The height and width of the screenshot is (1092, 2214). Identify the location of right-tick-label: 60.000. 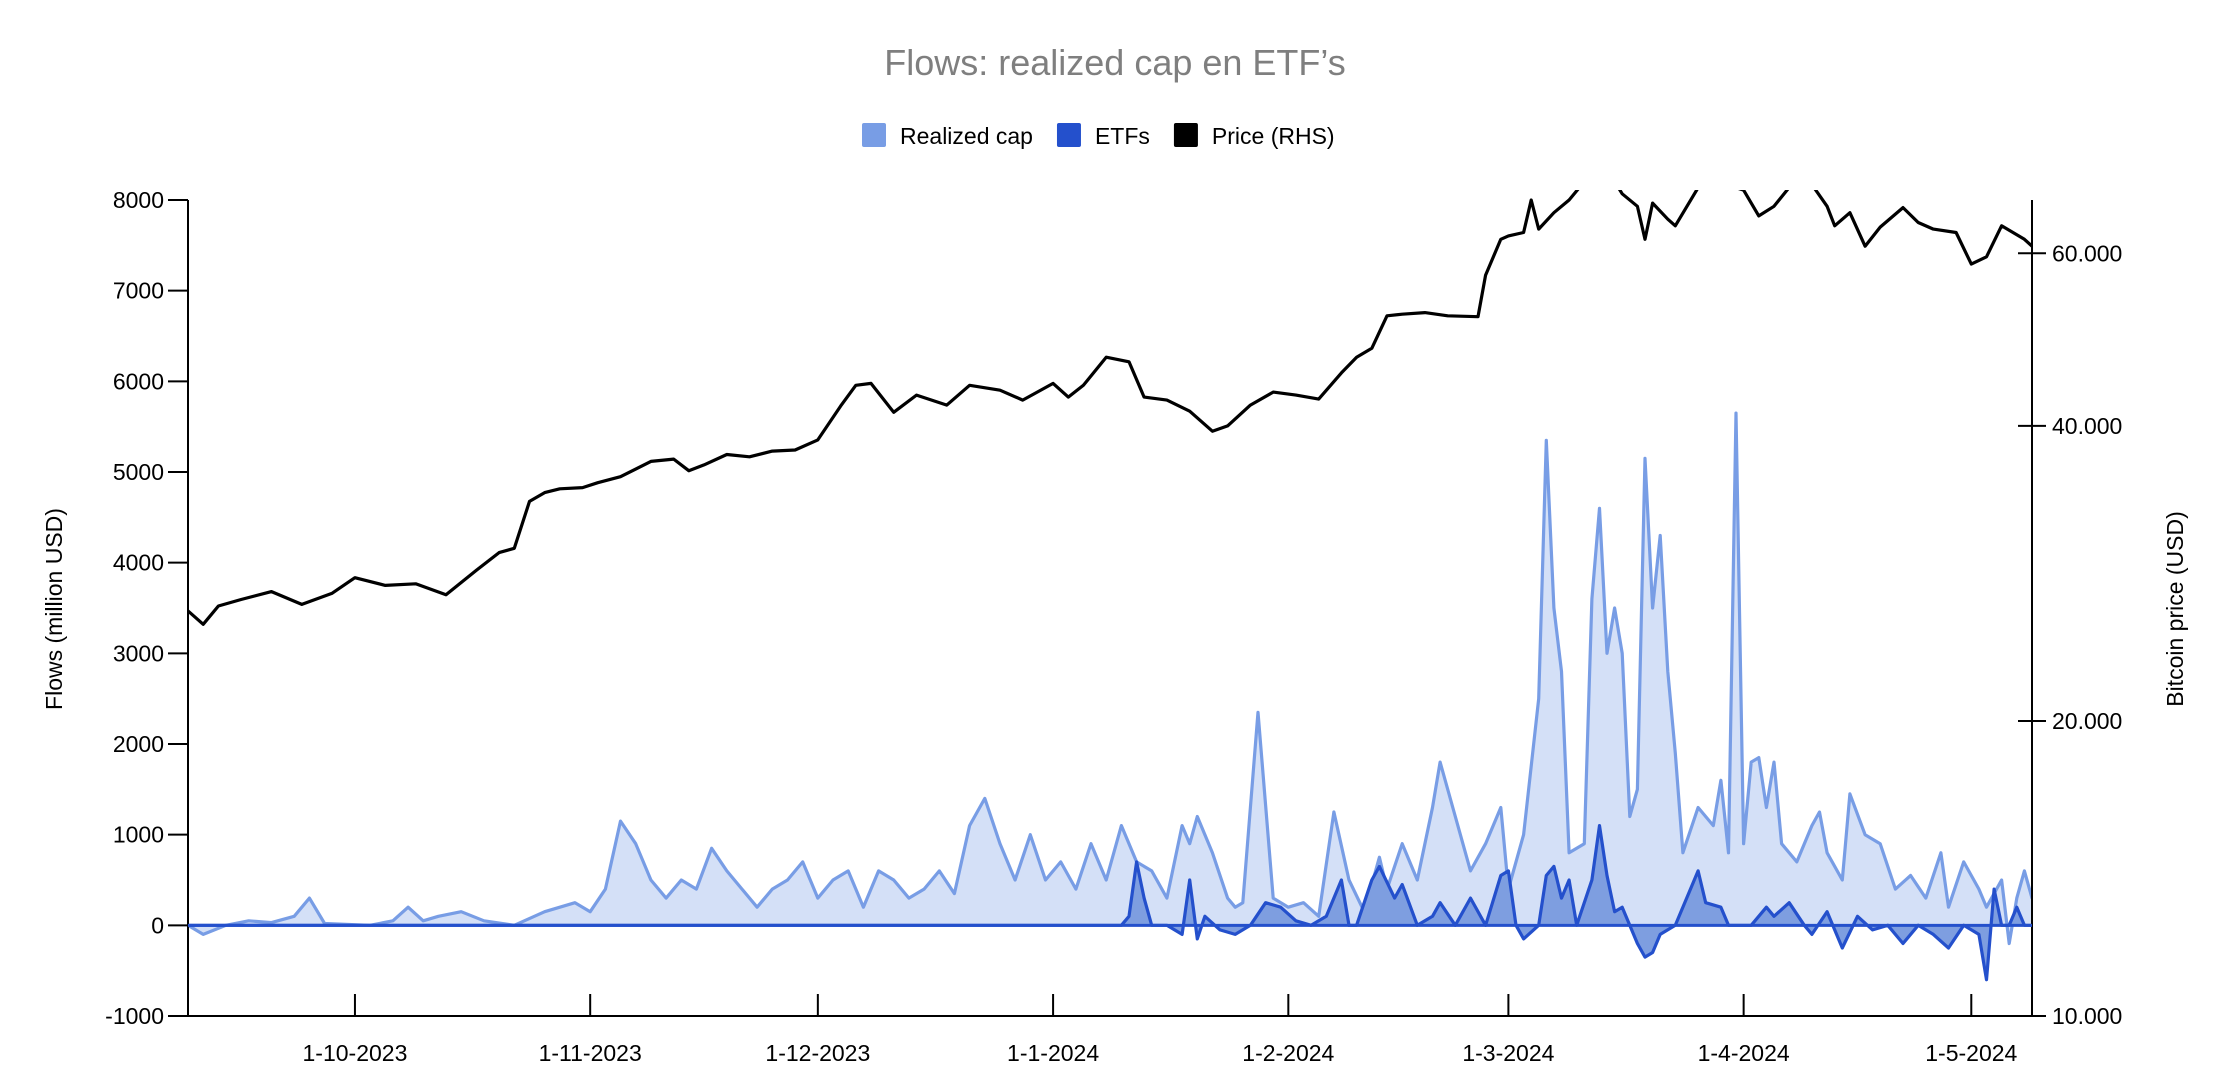
(2087, 253).